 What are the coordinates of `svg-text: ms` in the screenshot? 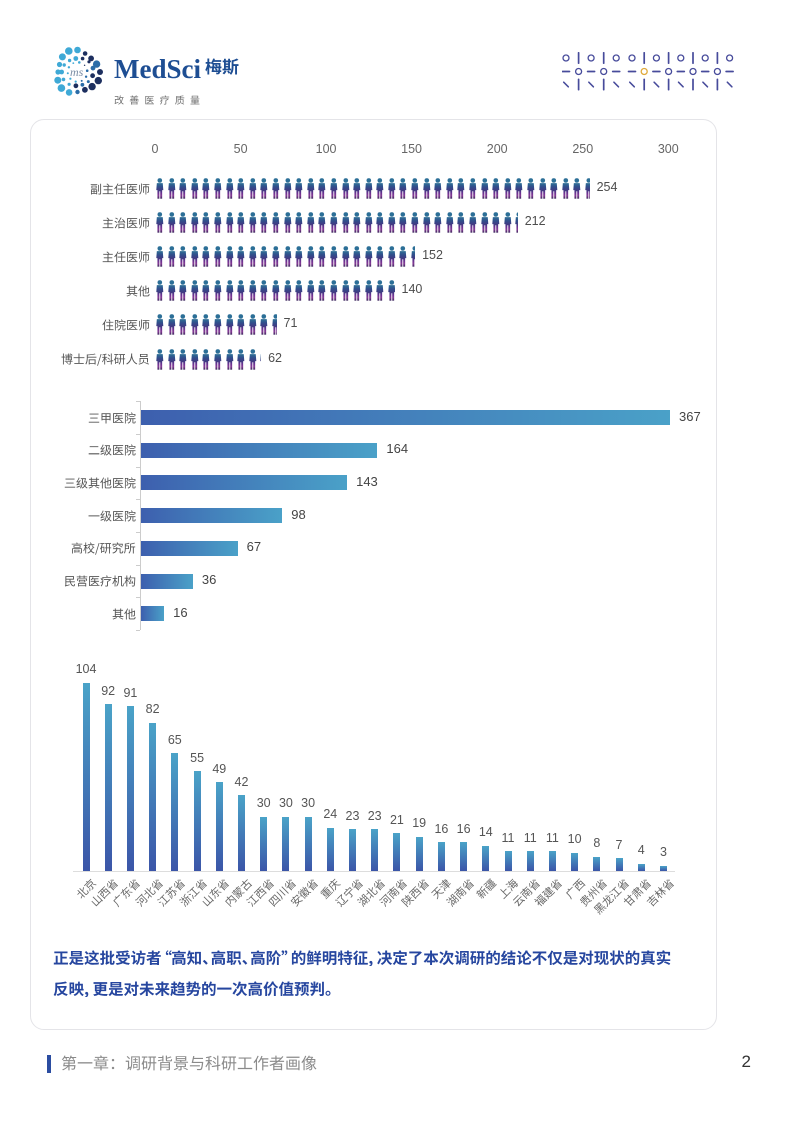 It's located at (77, 72).